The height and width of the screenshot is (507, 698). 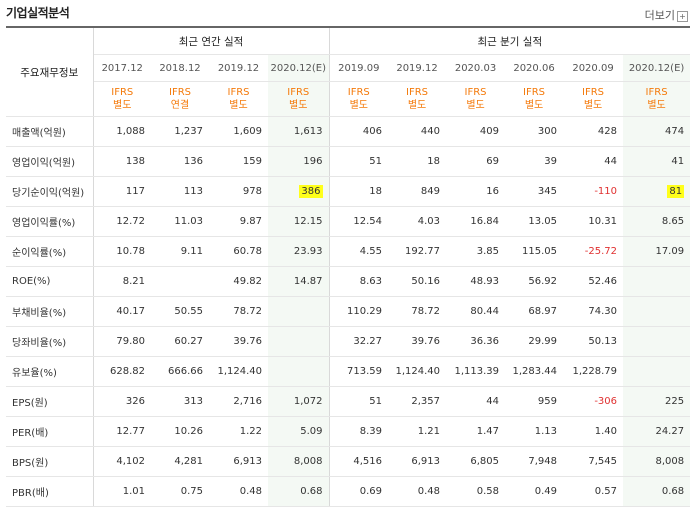 I want to click on cell-value: 60.78, so click(x=247, y=251).